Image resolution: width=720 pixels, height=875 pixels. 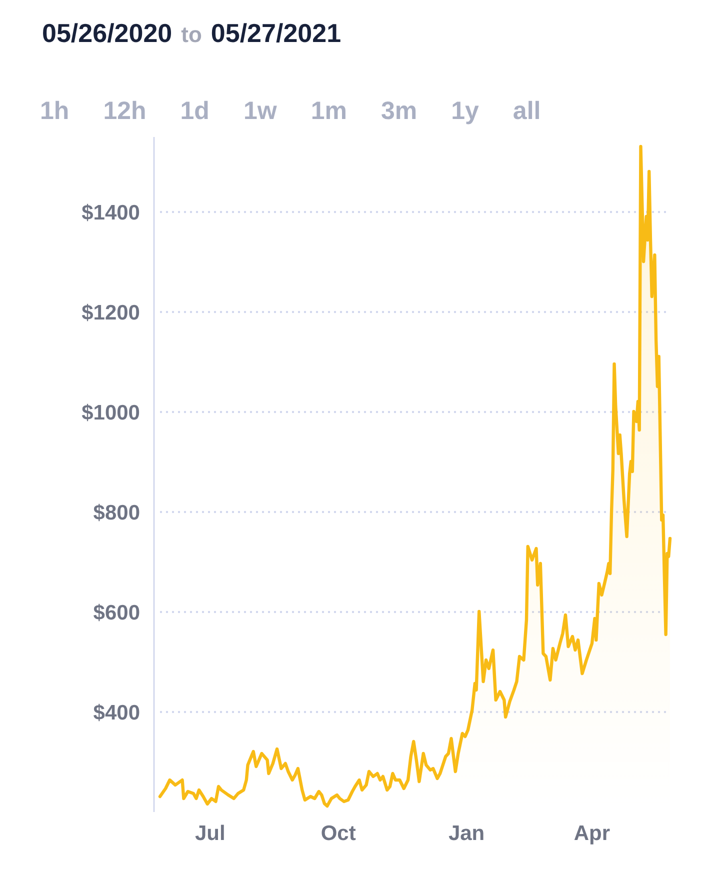 I want to click on text: all, so click(x=526, y=111).